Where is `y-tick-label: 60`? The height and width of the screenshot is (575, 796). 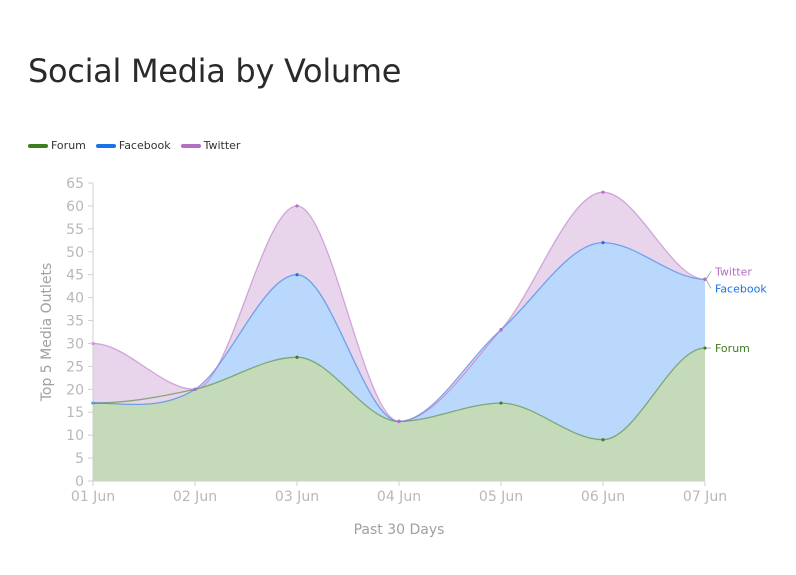 y-tick-label: 60 is located at coordinates (75, 207).